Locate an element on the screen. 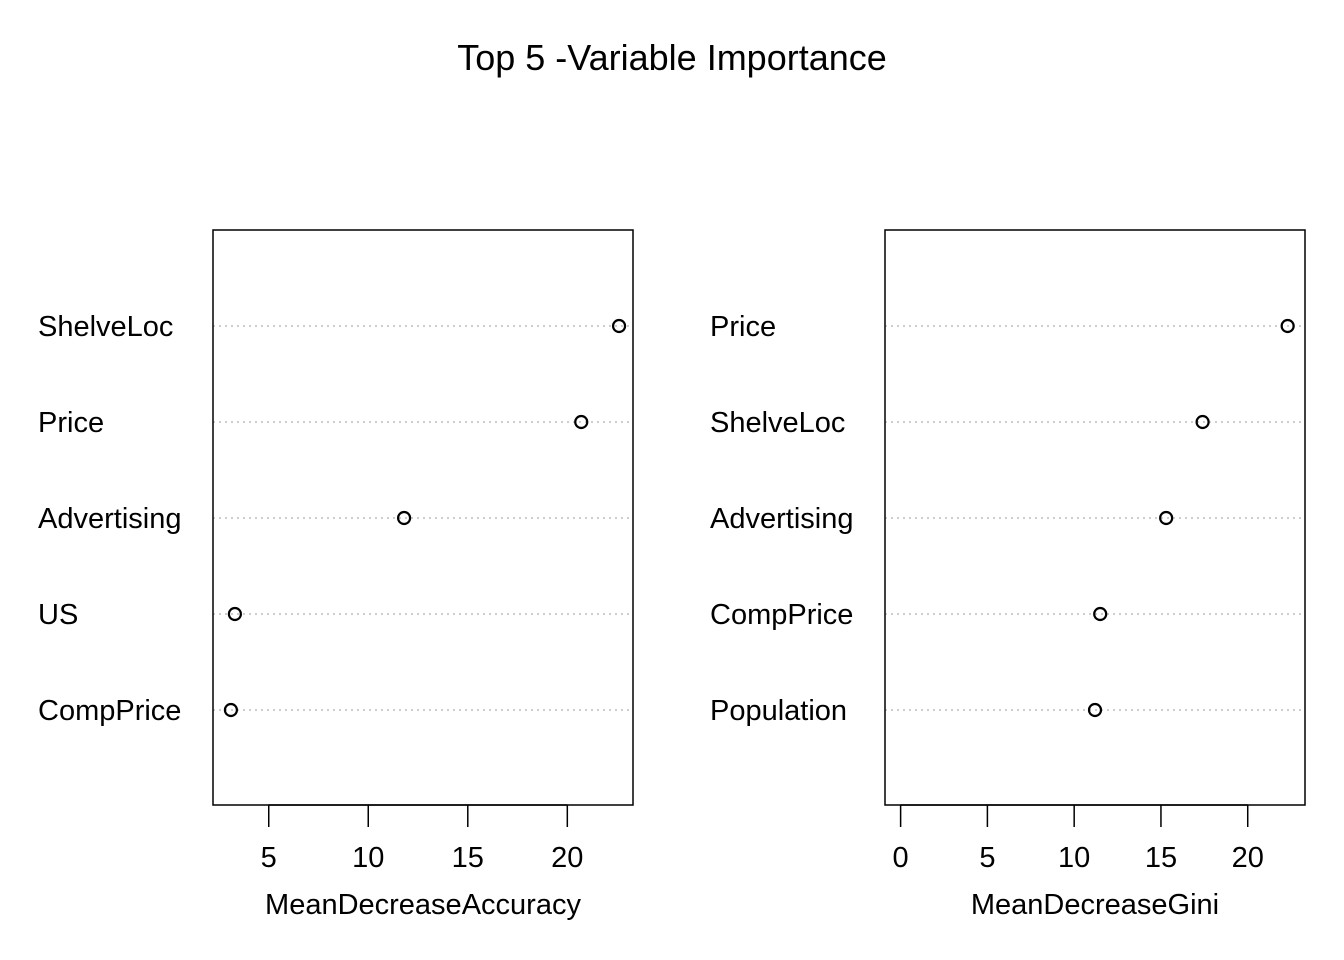 The image size is (1344, 960). x-axis-label: MeanDecreaseGini is located at coordinates (1095, 905).